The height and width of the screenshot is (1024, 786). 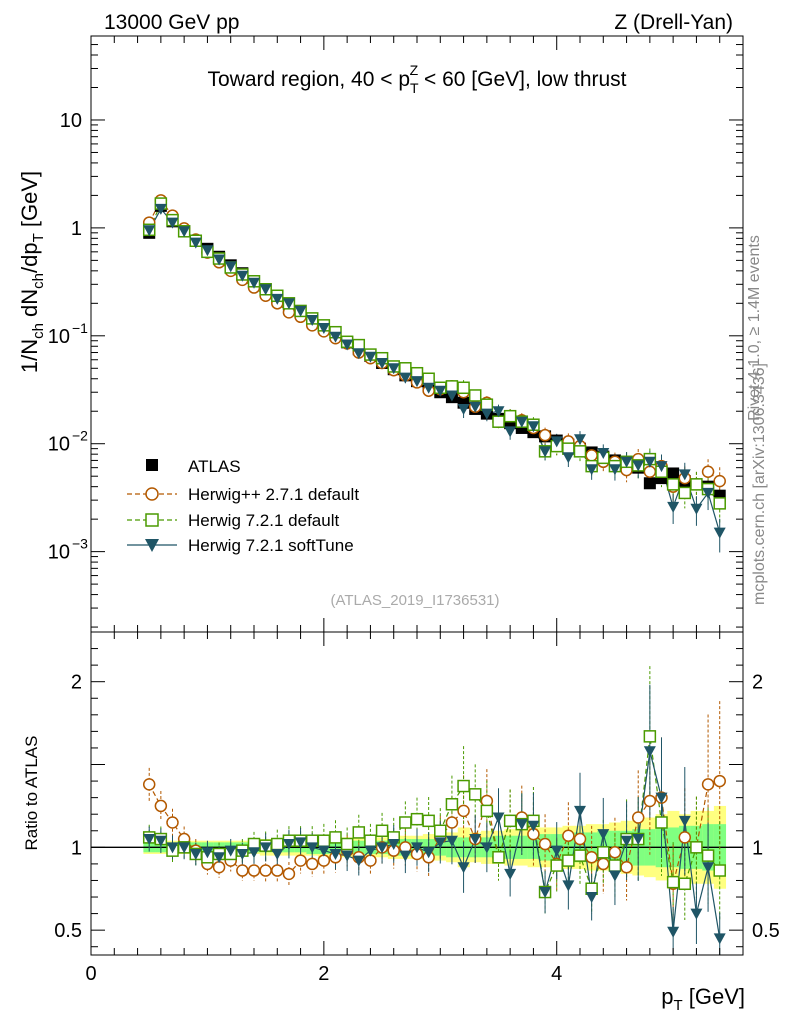 What do you see at coordinates (757, 683) in the screenshot?
I see `ratio-y-tick-label-right: 2` at bounding box center [757, 683].